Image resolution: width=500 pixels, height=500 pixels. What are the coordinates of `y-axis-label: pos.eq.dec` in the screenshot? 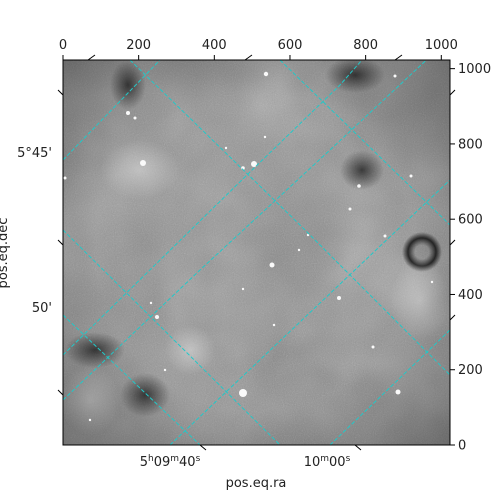 It's located at (5, 253).